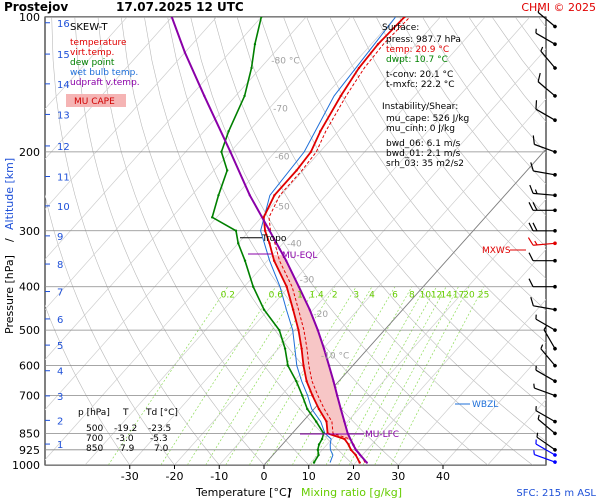 The image size is (600, 500). What do you see at coordinates (125, 413) in the screenshot?
I see `table-header-t: T` at bounding box center [125, 413].